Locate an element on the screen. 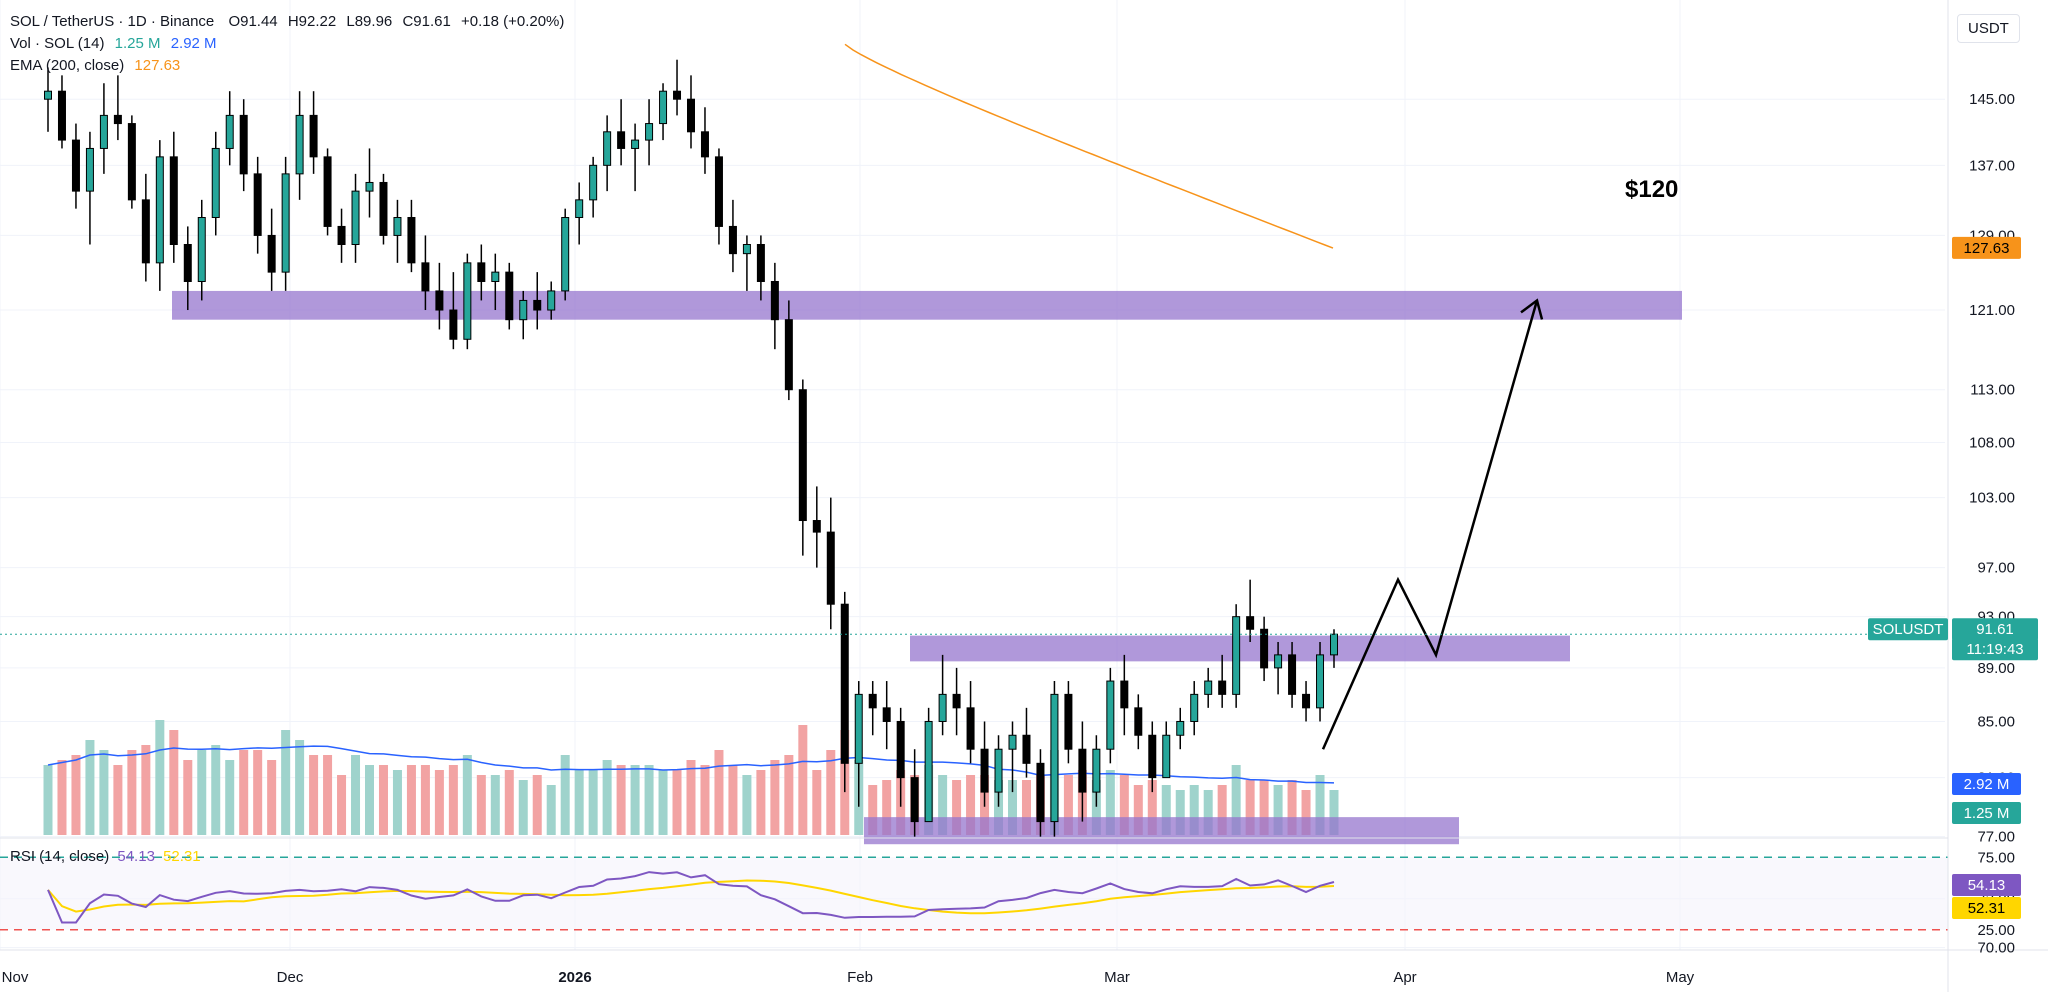 This screenshot has height=992, width=2048. price-axis-label: 70.00 is located at coordinates (1996, 948).